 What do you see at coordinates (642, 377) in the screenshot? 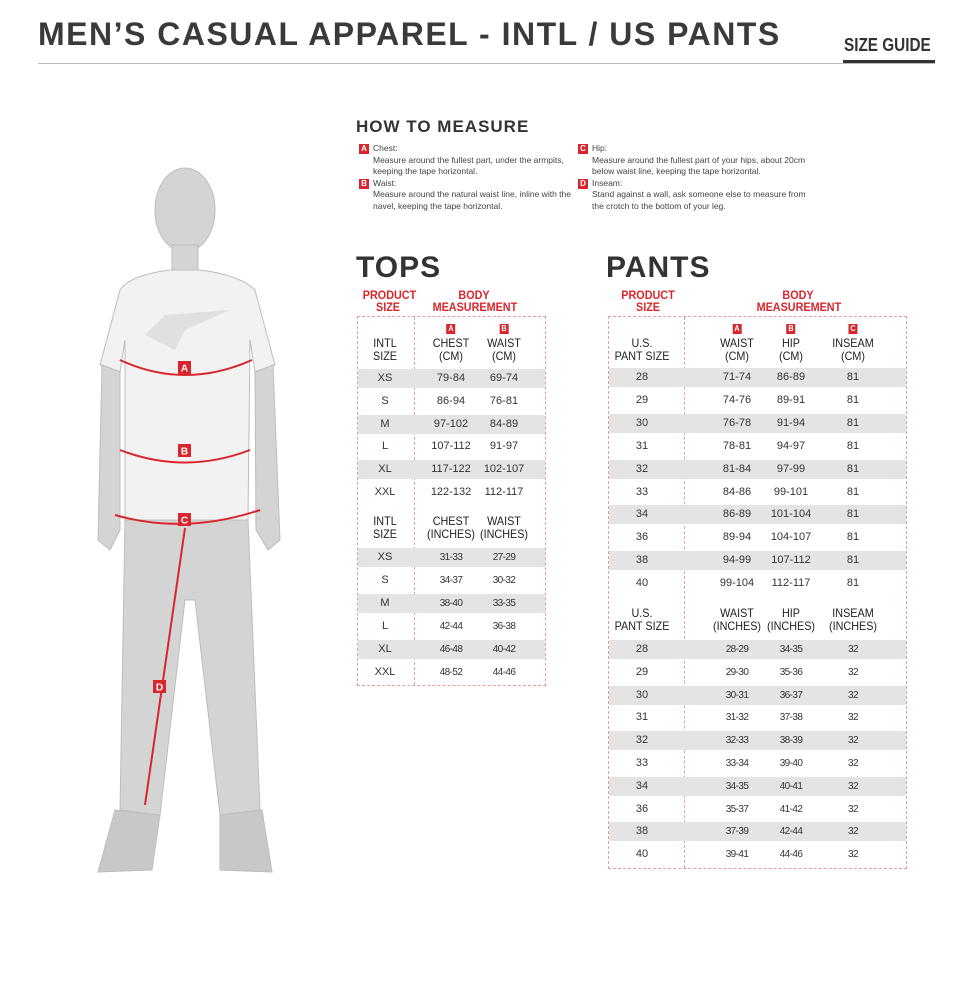
I see `size-cell: 28` at bounding box center [642, 377].